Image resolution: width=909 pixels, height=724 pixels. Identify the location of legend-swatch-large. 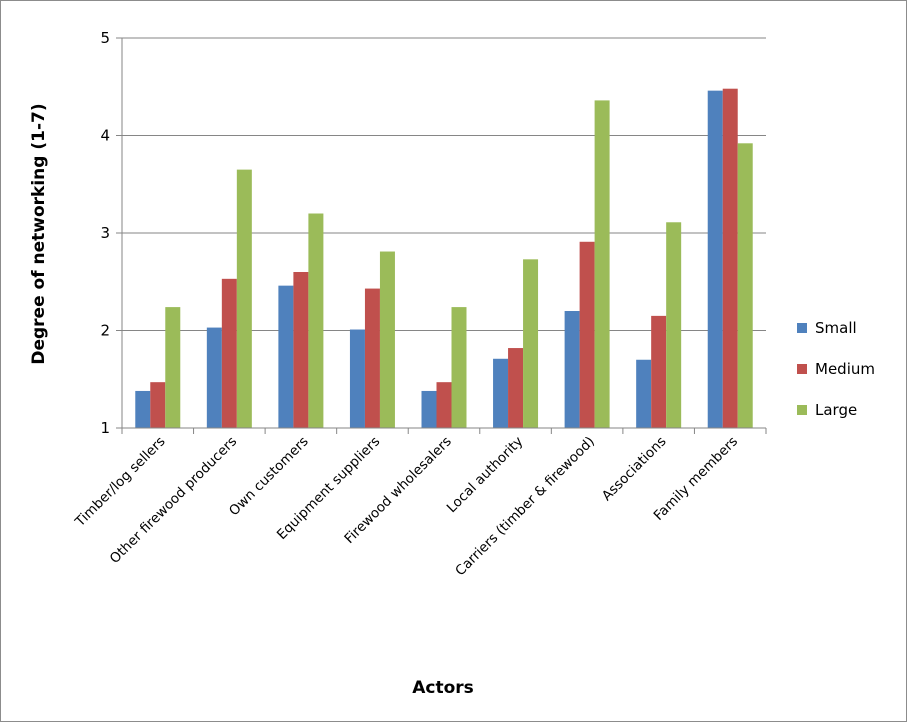
(802, 410).